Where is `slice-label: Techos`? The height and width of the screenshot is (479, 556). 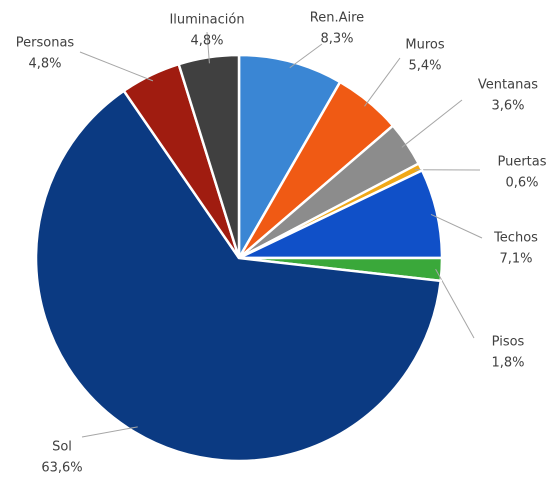
slice-label: Techos is located at coordinates (515, 238).